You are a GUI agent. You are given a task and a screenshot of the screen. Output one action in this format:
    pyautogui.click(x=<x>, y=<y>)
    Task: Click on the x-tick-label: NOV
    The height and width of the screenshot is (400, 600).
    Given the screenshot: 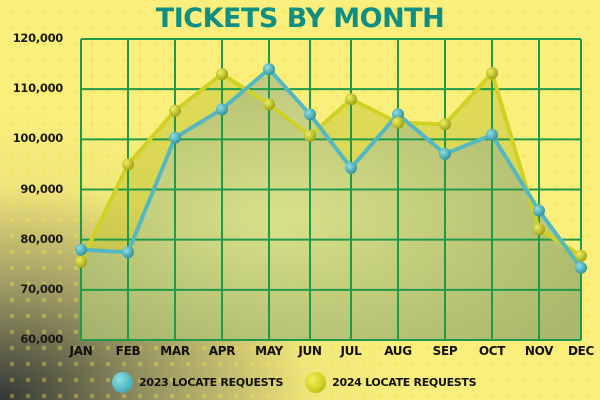 What is the action you would take?
    pyautogui.click(x=539, y=351)
    